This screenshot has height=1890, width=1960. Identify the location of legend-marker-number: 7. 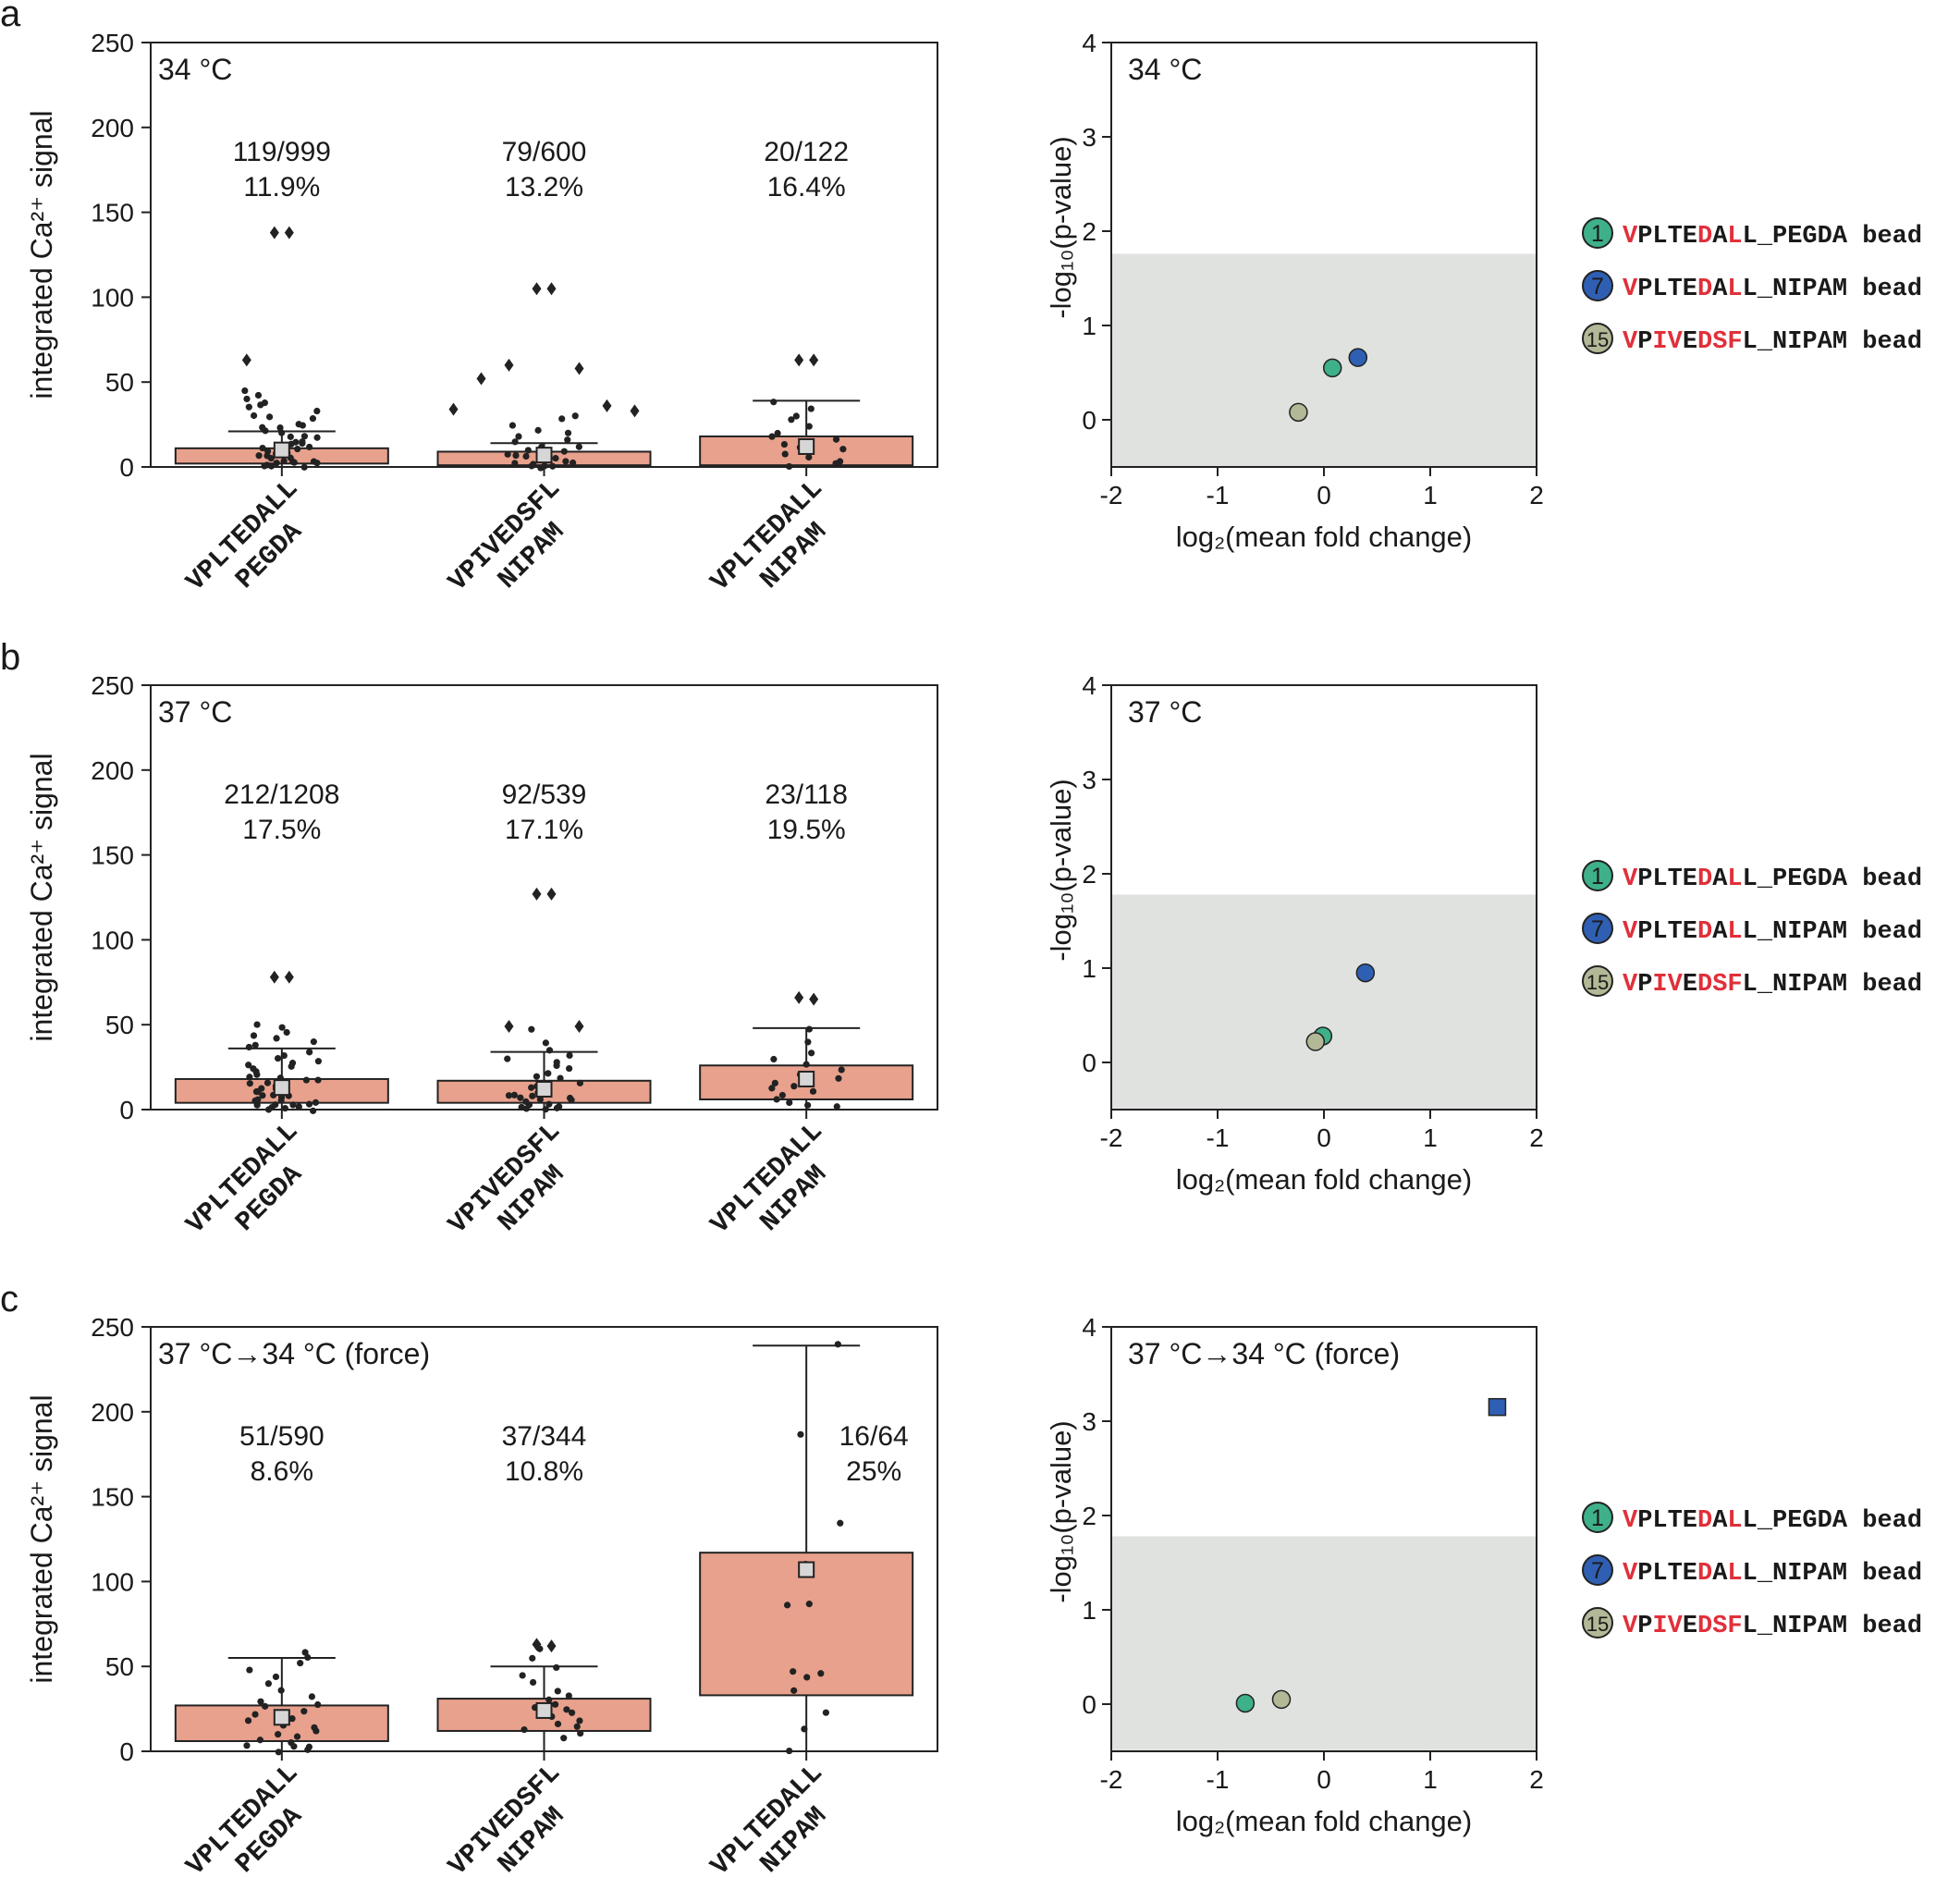
(1598, 287).